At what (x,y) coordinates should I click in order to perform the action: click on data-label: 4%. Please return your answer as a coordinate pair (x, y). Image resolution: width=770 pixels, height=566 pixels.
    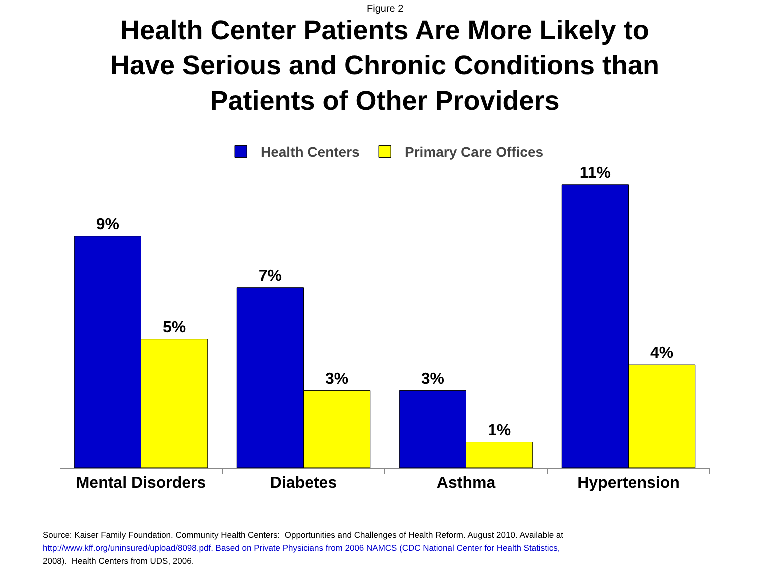
    Looking at the image, I should click on (662, 353).